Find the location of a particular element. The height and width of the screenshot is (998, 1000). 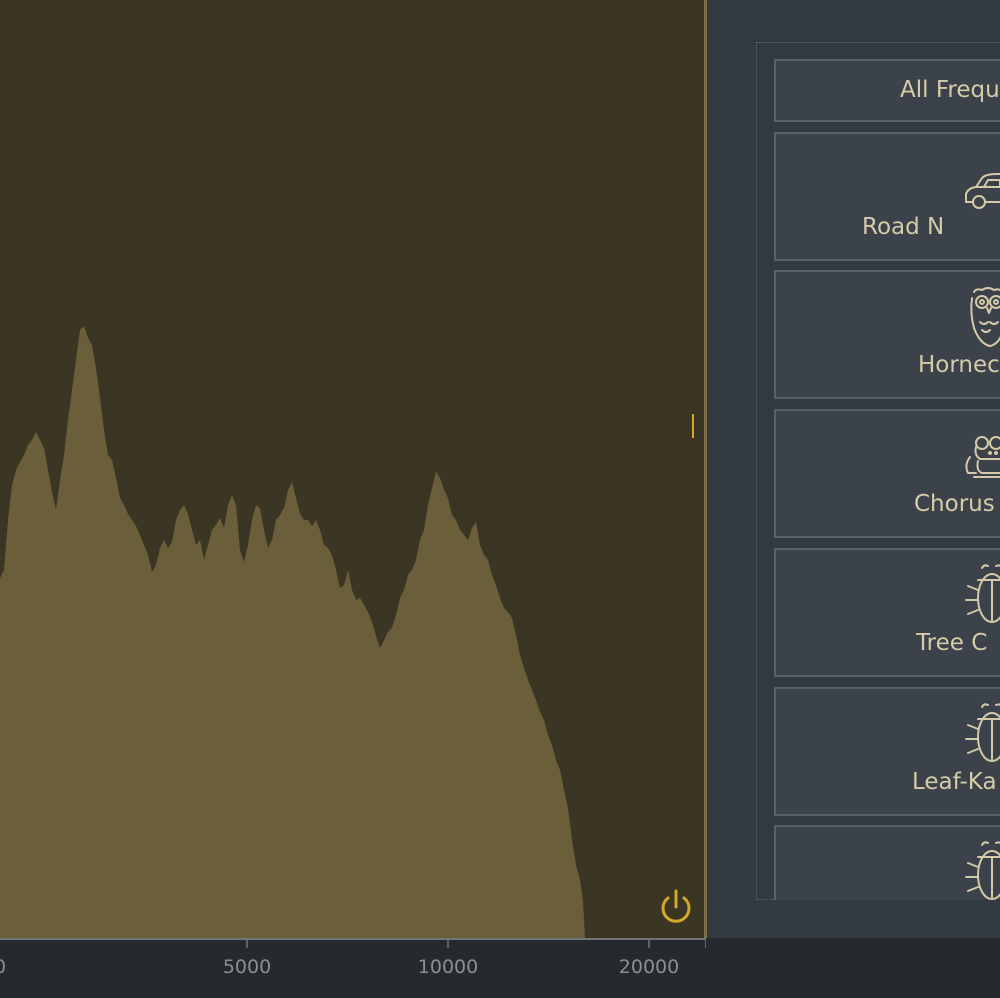

frog-icon is located at coordinates (982, 457).